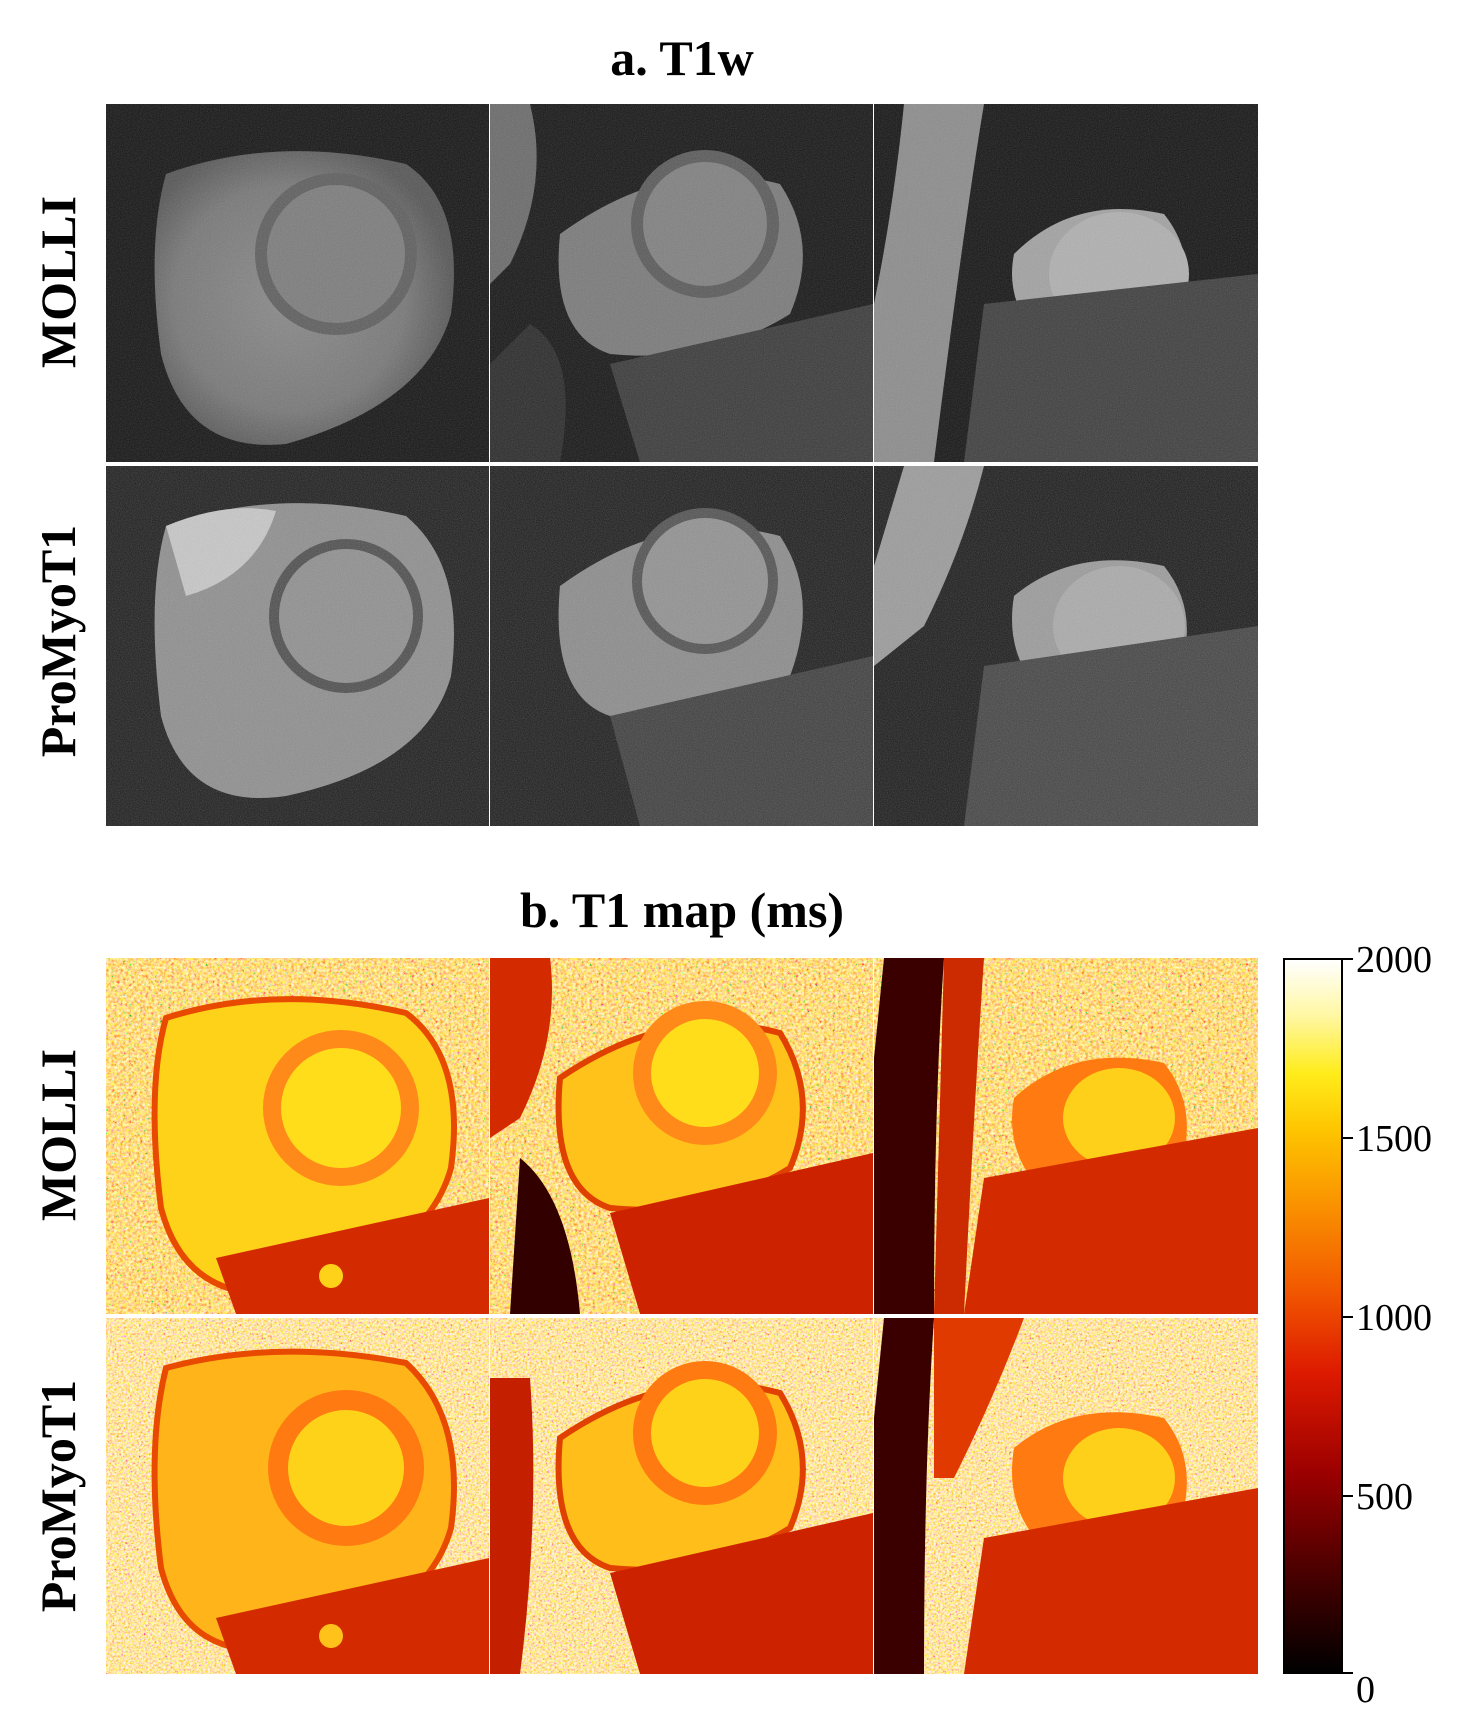 The height and width of the screenshot is (1720, 1471). Describe the element at coordinates (1394, 960) in the screenshot. I see `colorbar-tick-label-2000: 2000` at that location.